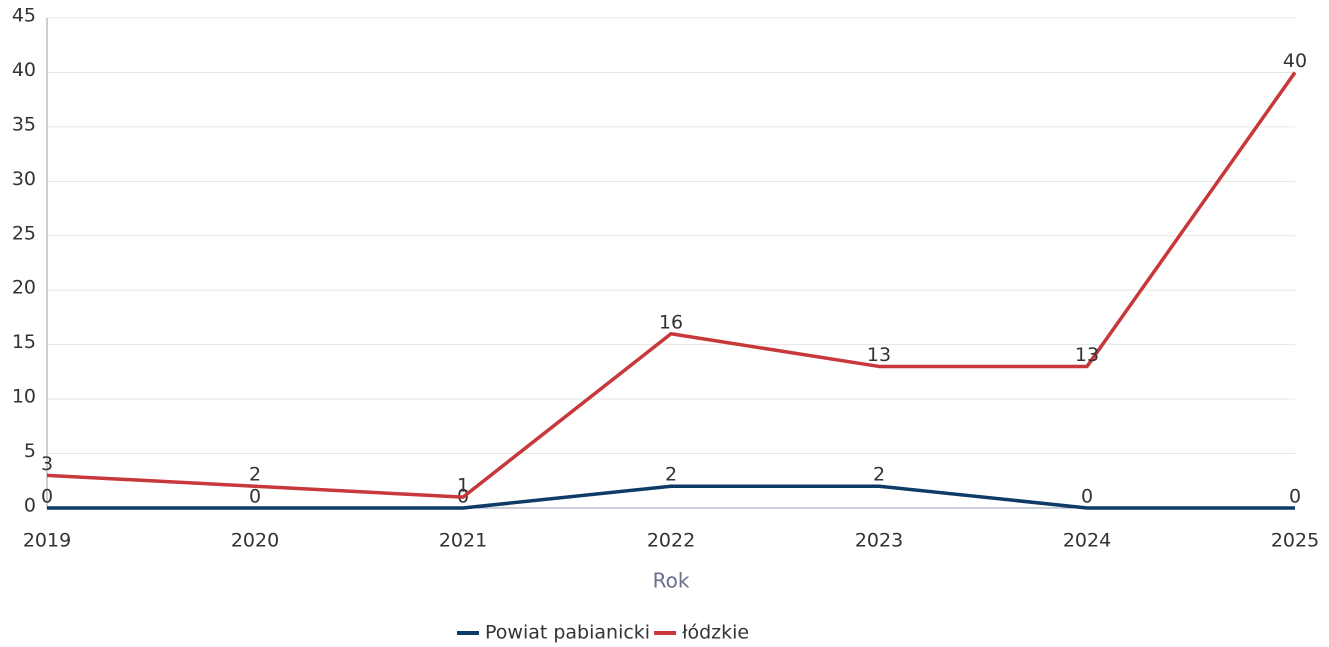 This screenshot has width=1329, height=647. I want to click on x-tick-label: 2019, so click(47, 541).